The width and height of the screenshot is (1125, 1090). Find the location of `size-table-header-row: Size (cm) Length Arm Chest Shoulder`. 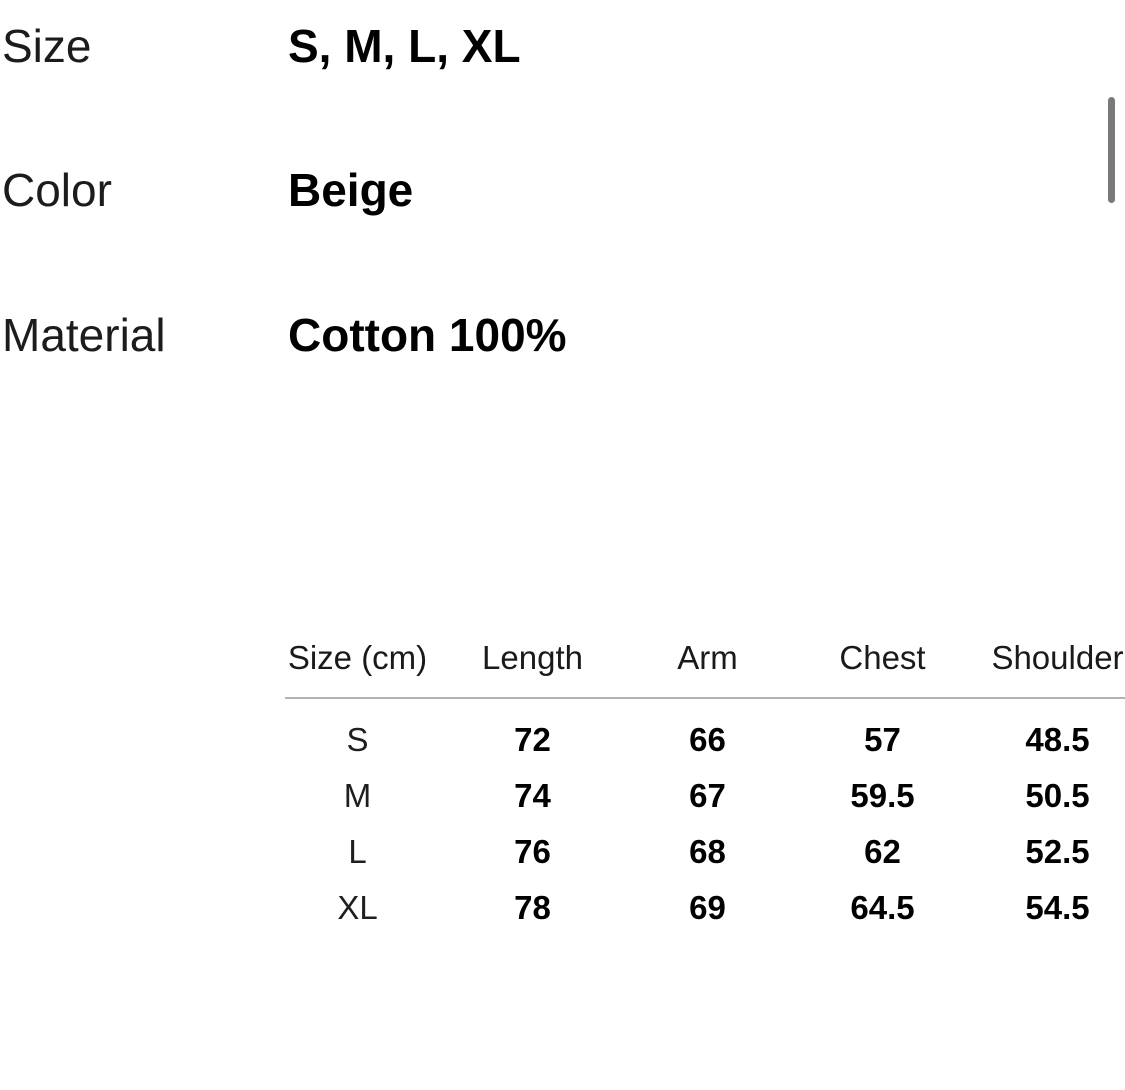

size-table-header-row: Size (cm) Length Arm Chest Shoulder is located at coordinates (697, 665).